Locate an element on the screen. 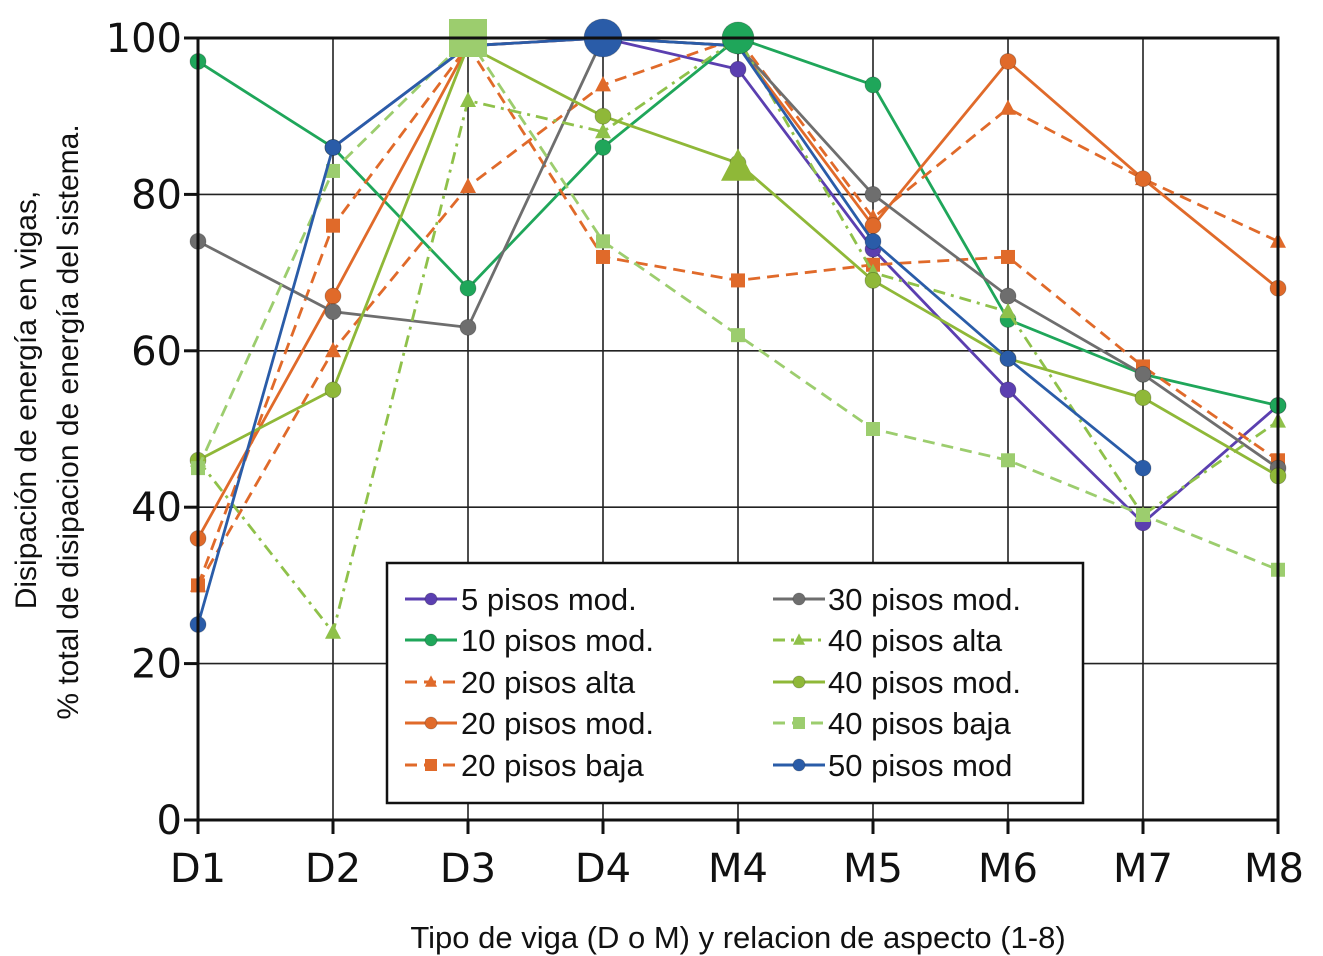  y-tick-label: 40 is located at coordinates (156, 508).